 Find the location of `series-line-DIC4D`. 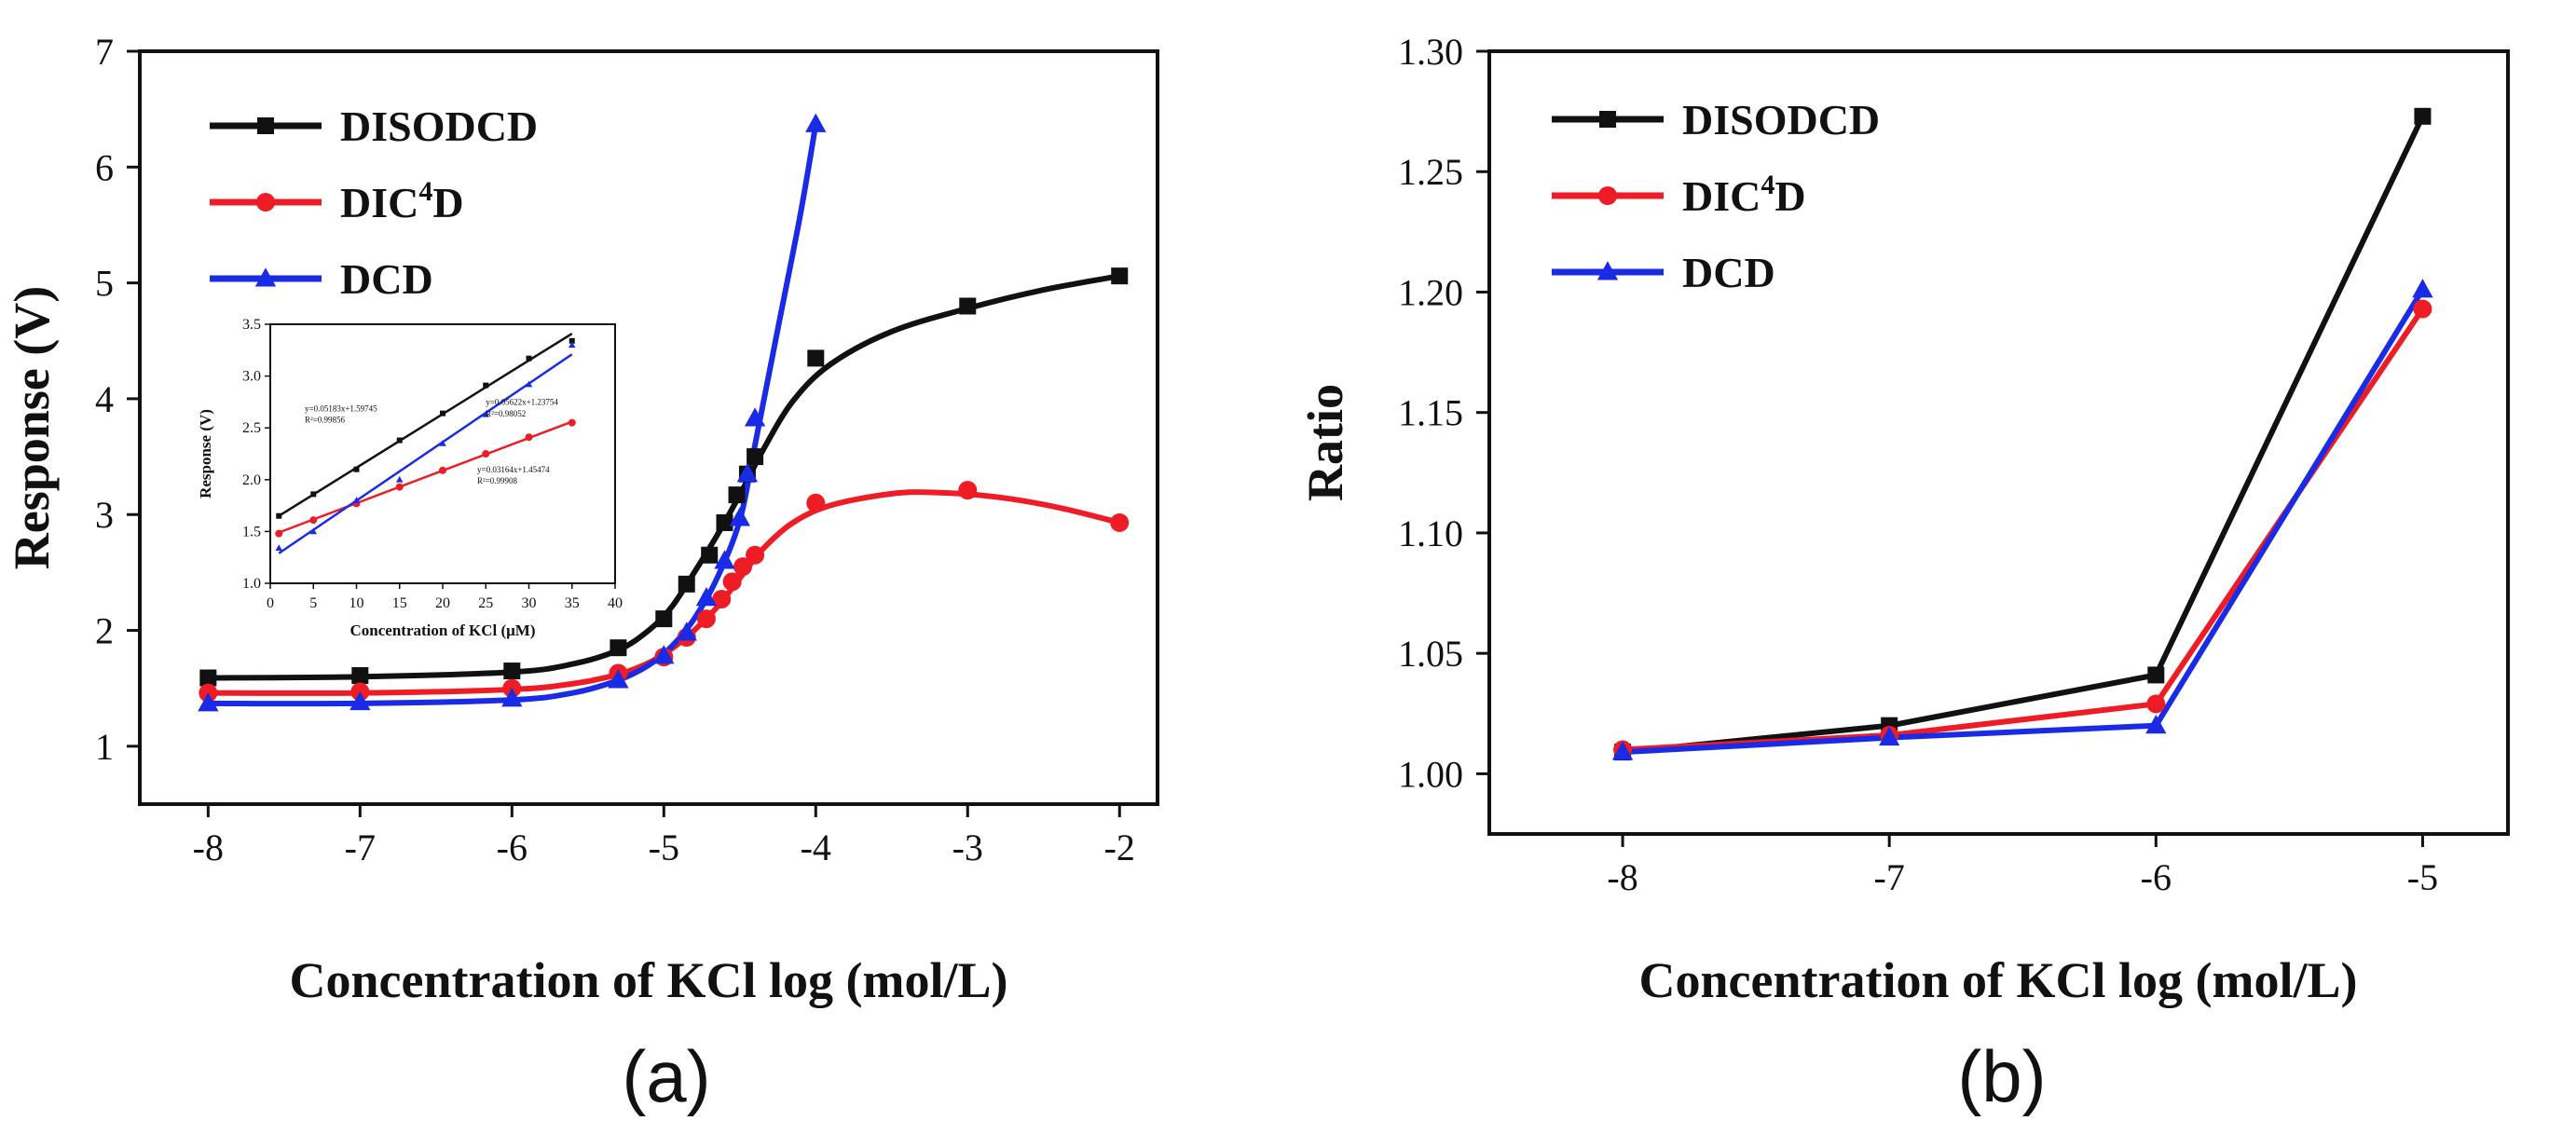

series-line-DIC4D is located at coordinates (2023, 530).